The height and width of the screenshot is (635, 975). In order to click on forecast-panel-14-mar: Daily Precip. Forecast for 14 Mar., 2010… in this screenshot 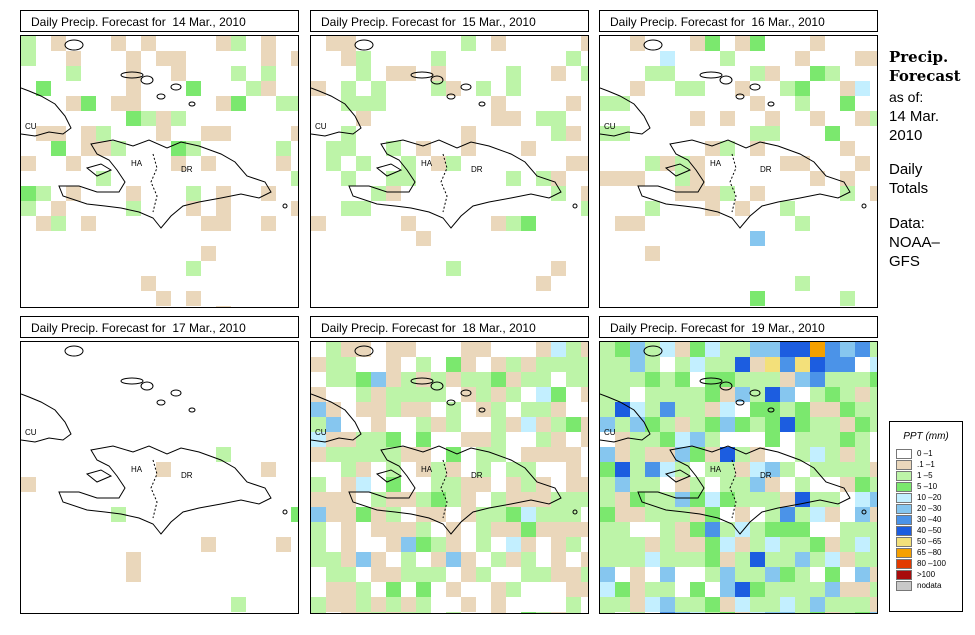, I will do `click(159, 159)`.